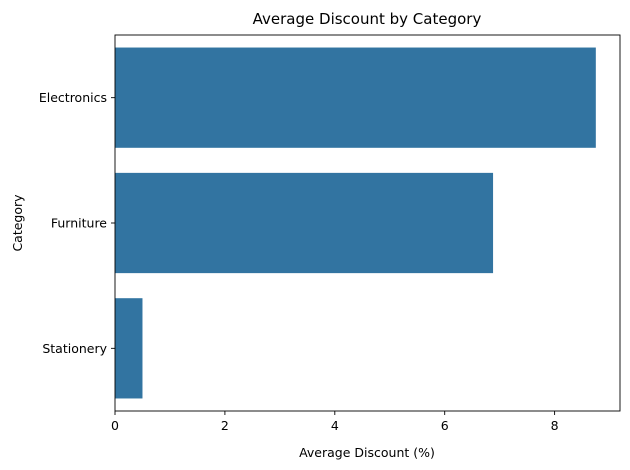 Image resolution: width=630 pixels, height=470 pixels. Describe the element at coordinates (129, 348) in the screenshot. I see `bar-stationery` at that location.